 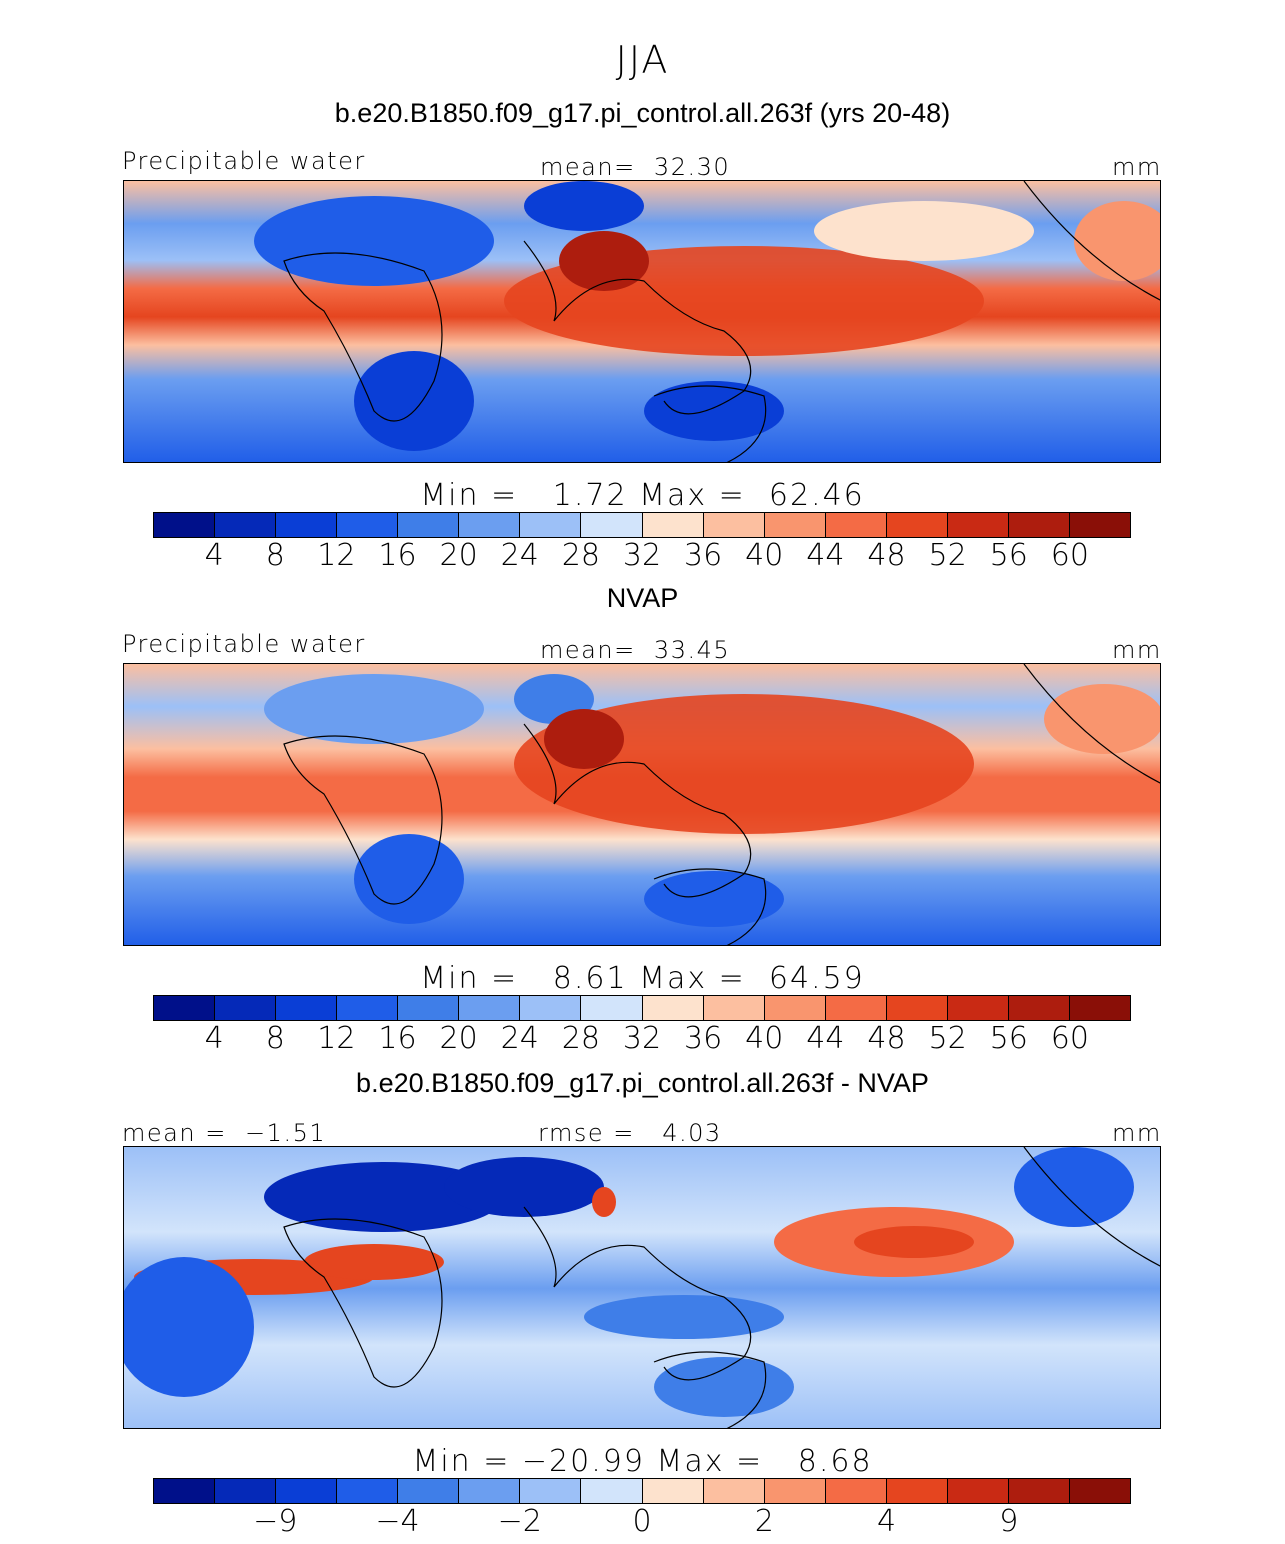 What do you see at coordinates (1074, 1187) in the screenshot?
I see `north-america-negative-bias` at bounding box center [1074, 1187].